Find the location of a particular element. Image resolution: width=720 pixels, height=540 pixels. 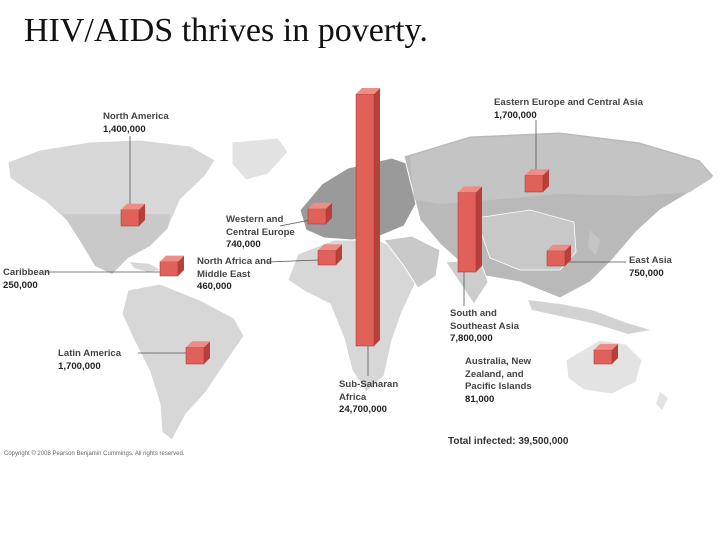

leader-north-africa is located at coordinates (293, 261).